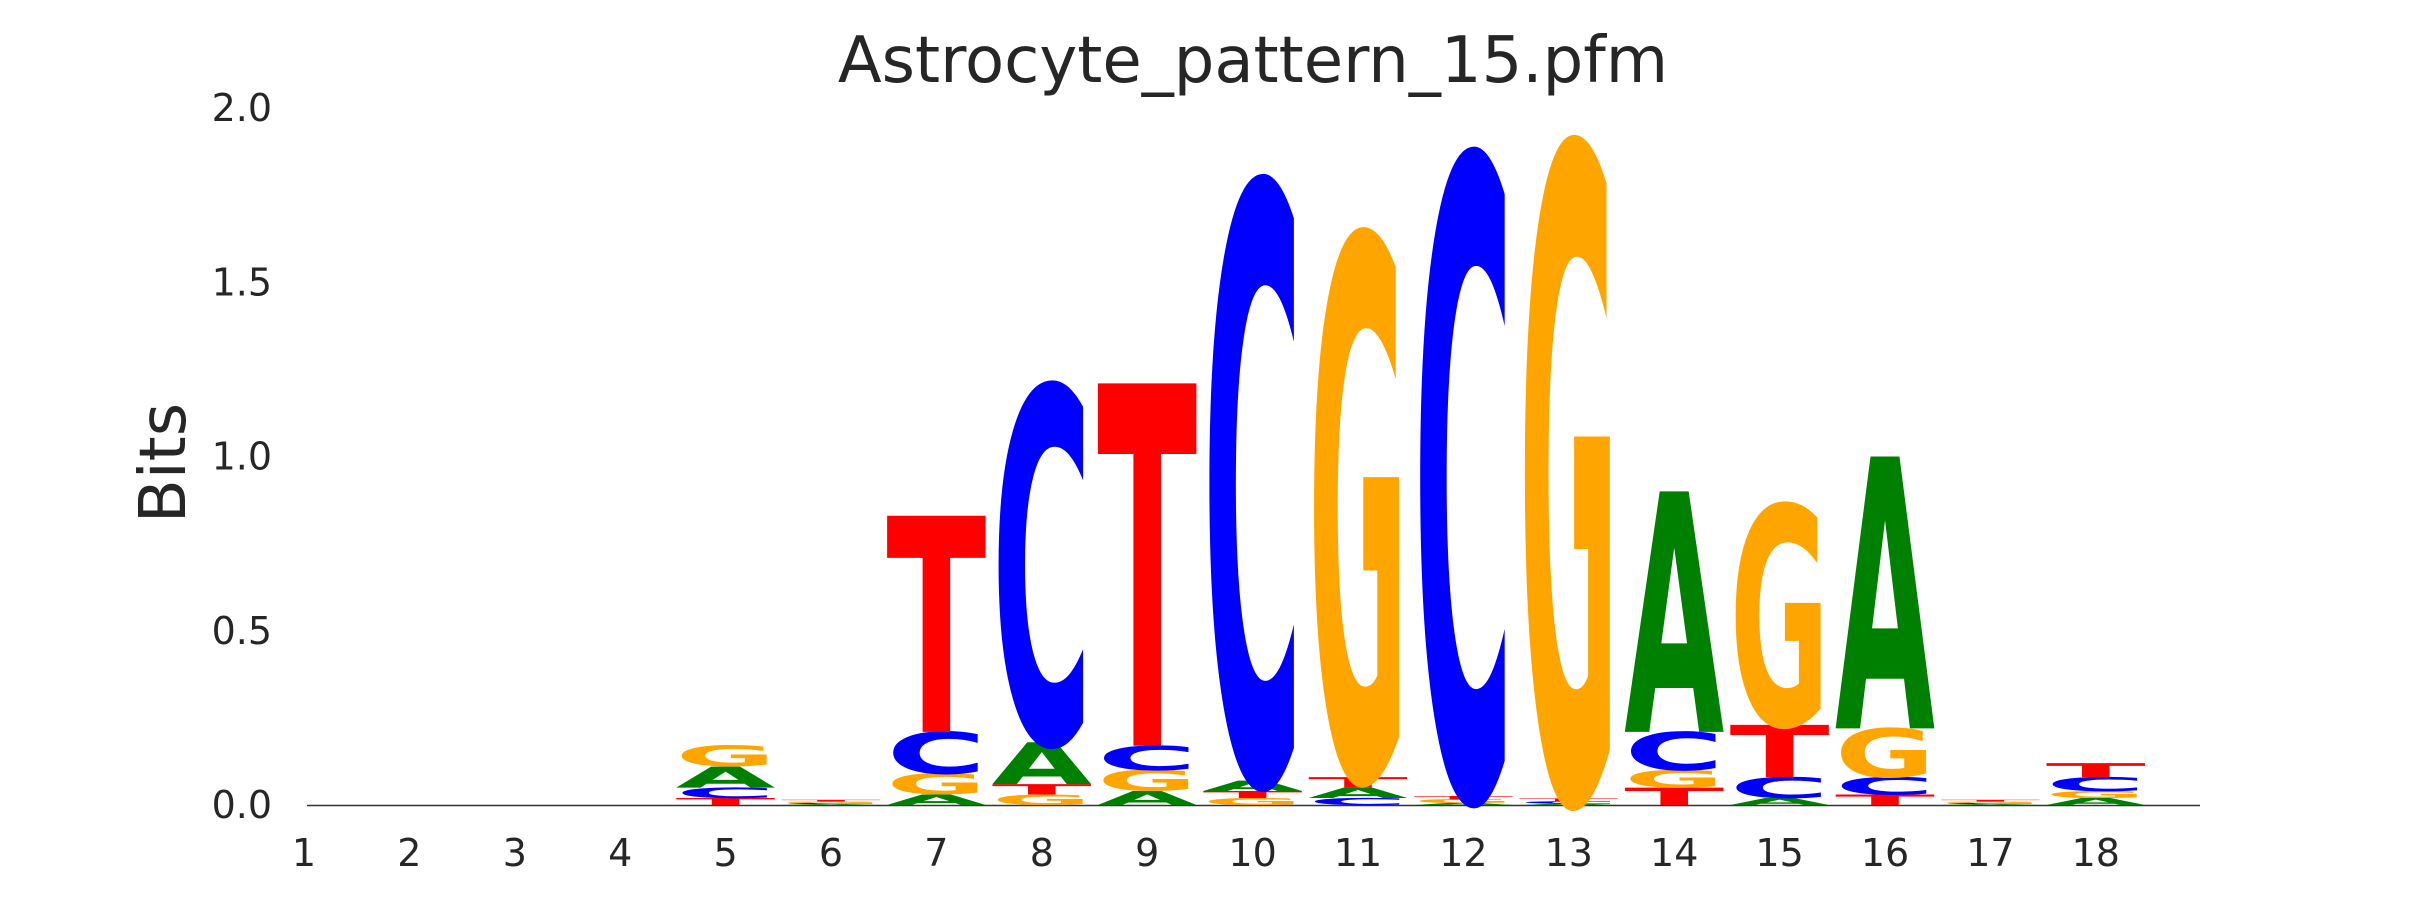 The width and height of the screenshot is (2430, 900). What do you see at coordinates (164, 463) in the screenshot?
I see `y-axis-label: Bits` at bounding box center [164, 463].